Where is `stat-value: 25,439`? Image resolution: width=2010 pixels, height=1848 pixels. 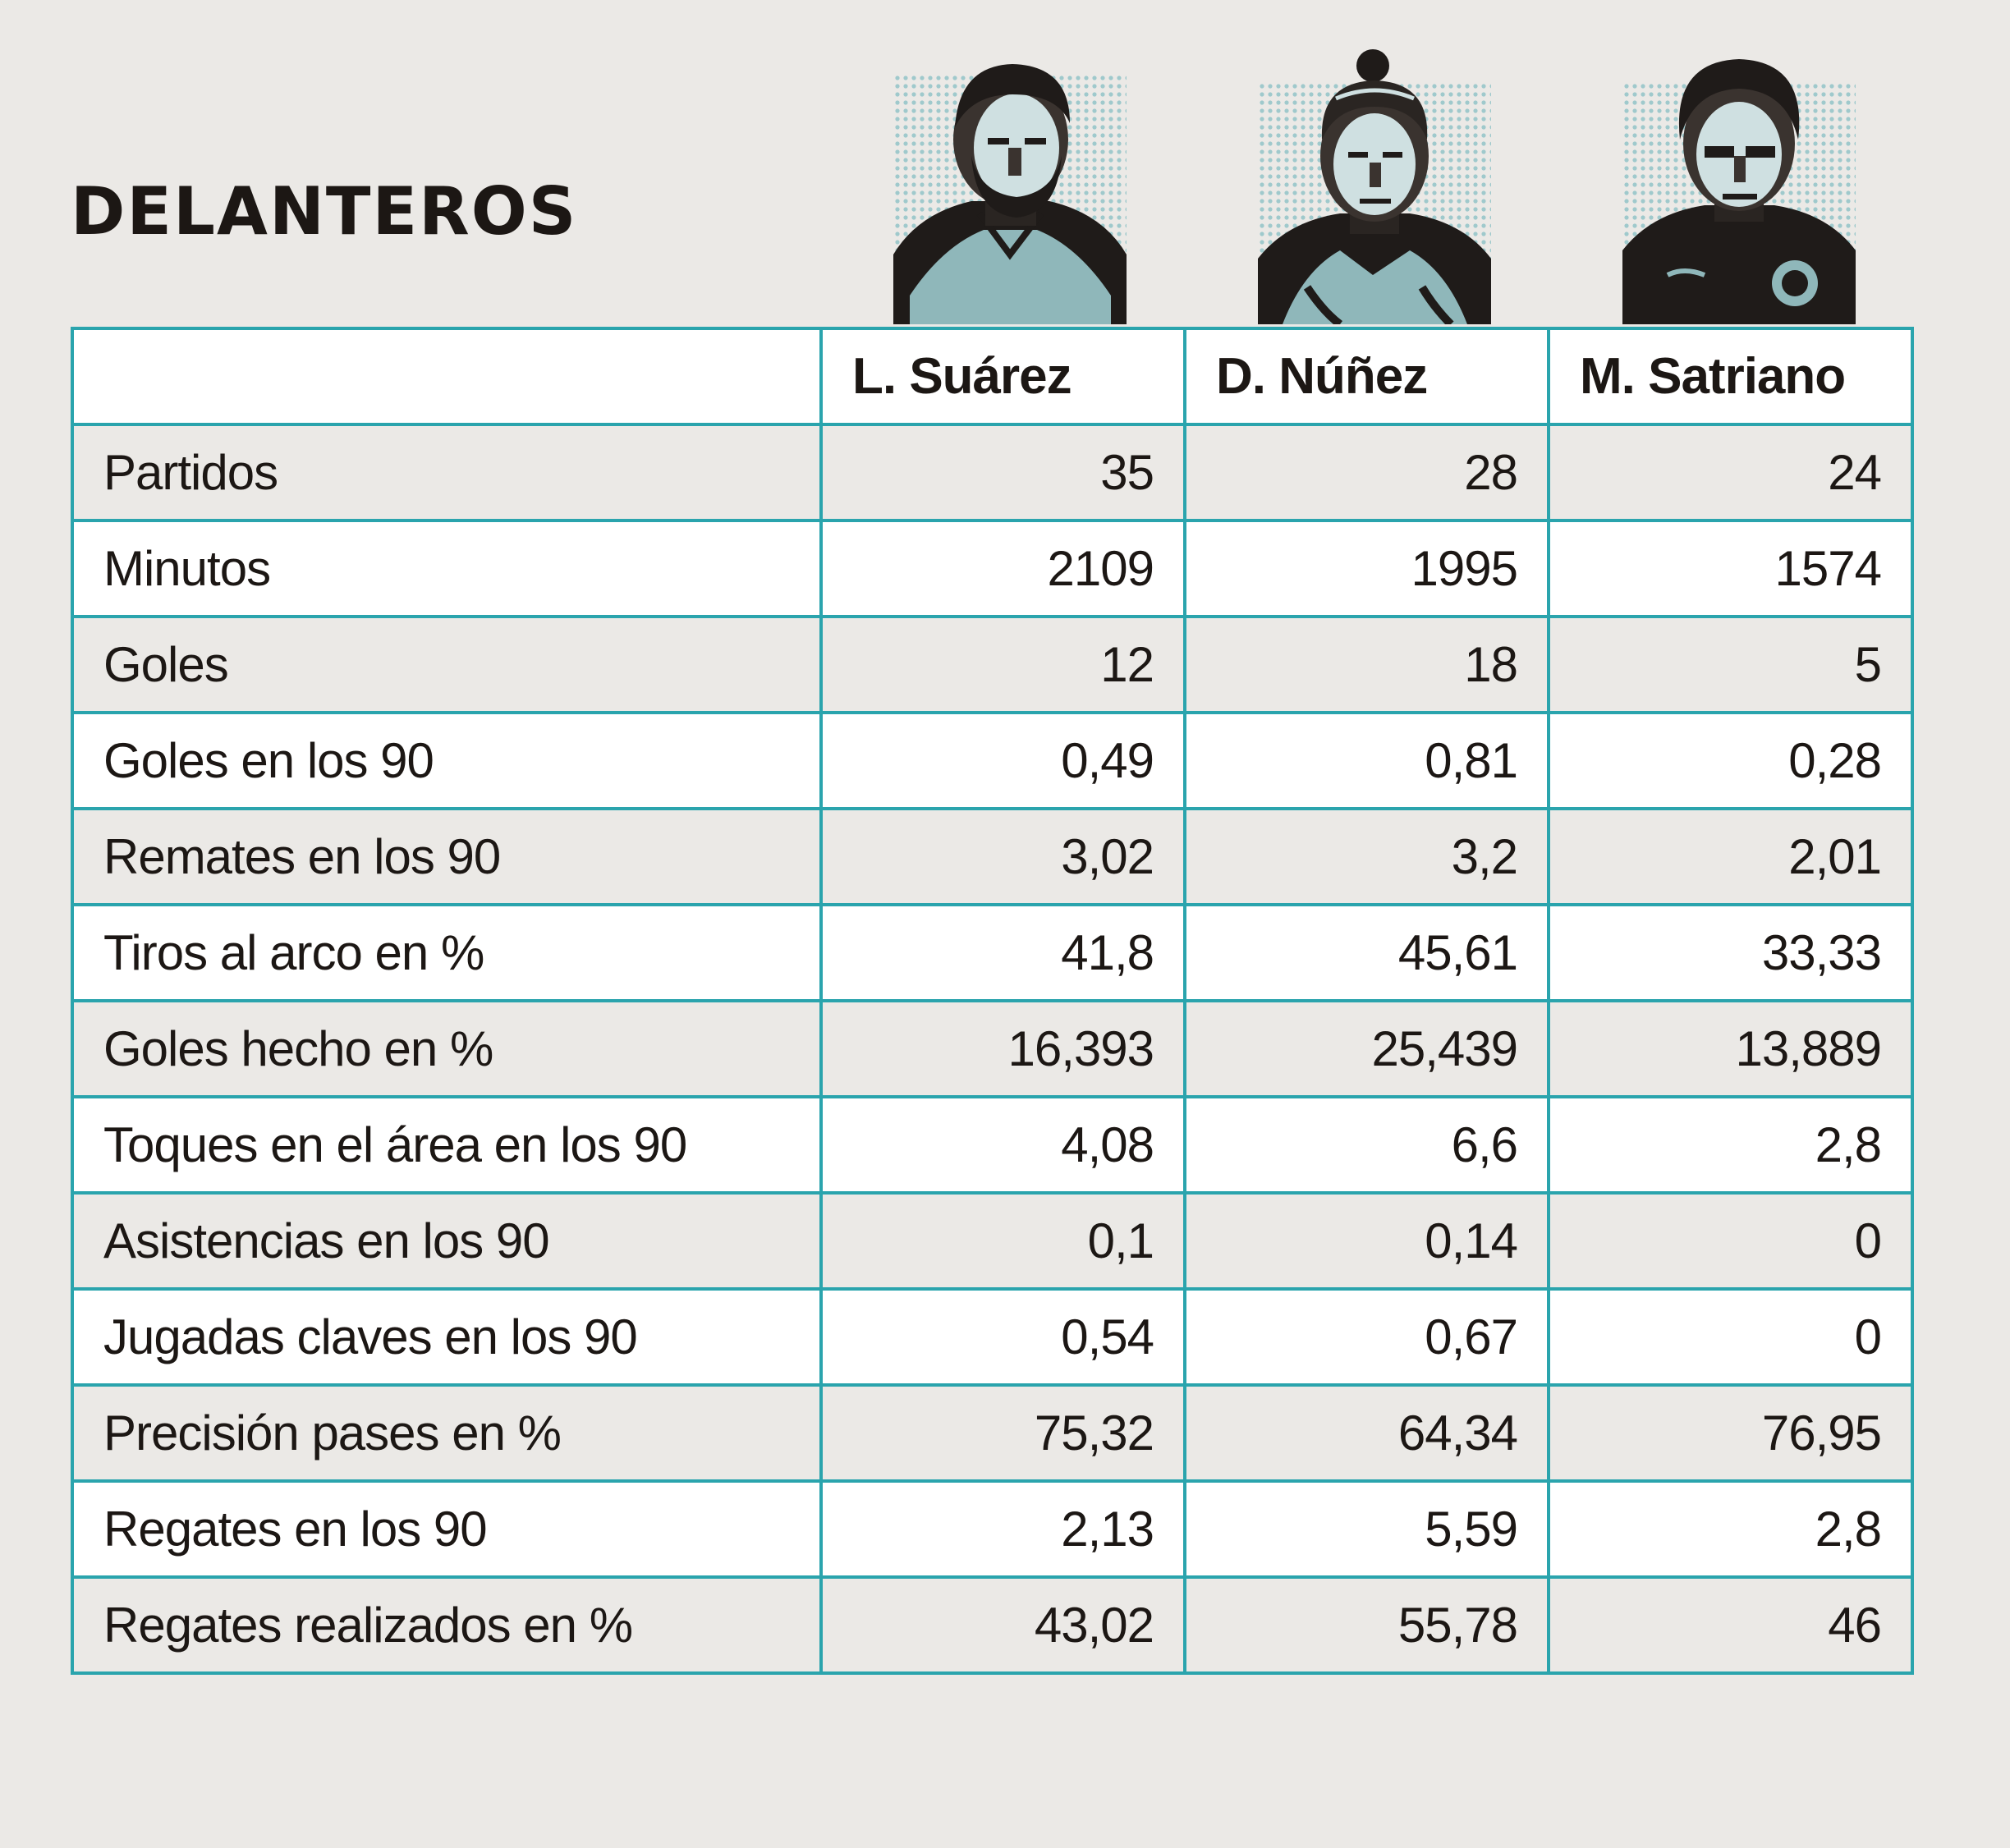 stat-value: 25,439 is located at coordinates (1366, 1048).